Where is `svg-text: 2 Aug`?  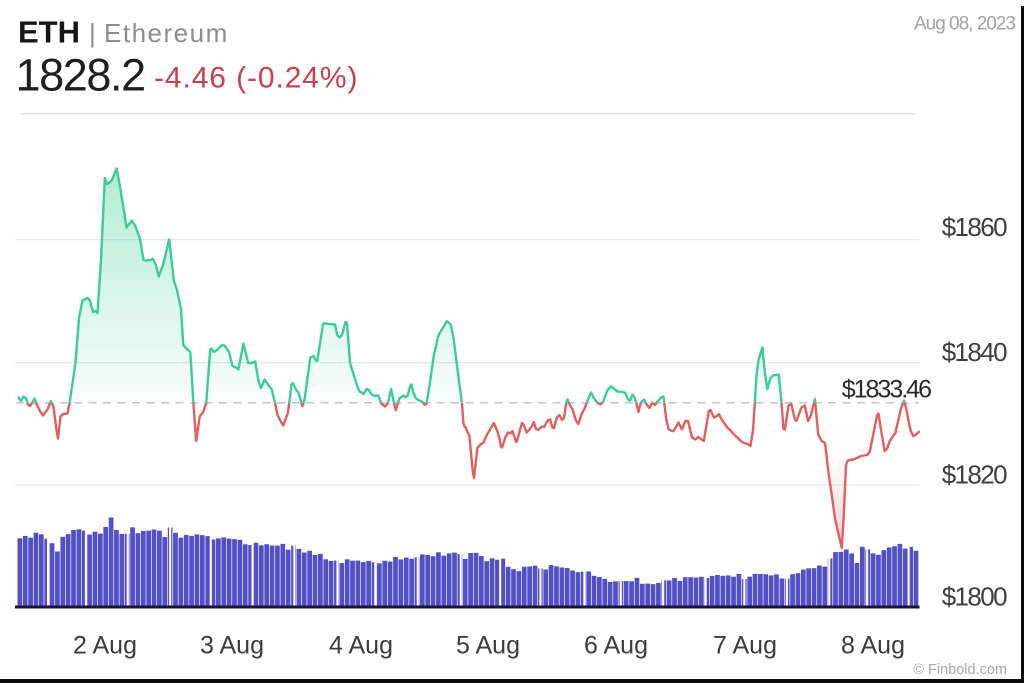 svg-text: 2 Aug is located at coordinates (105, 646).